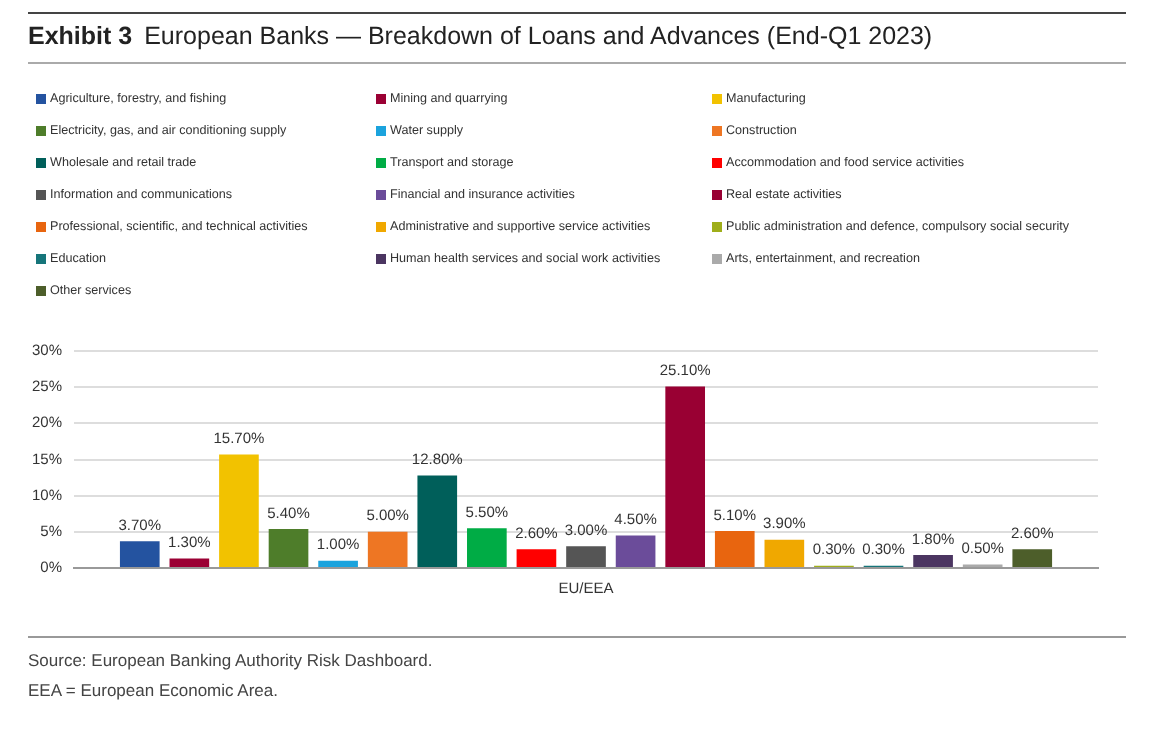 This screenshot has height=734, width=1154. What do you see at coordinates (80, 36) in the screenshot?
I see `chart-title: Exhibit 3` at bounding box center [80, 36].